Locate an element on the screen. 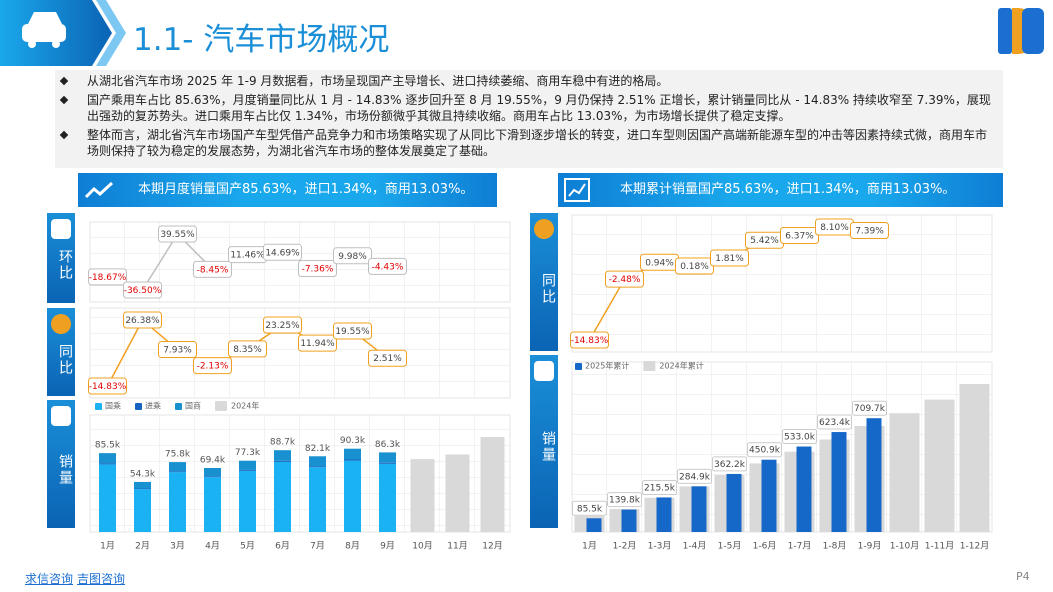  header-chevron is located at coordinates (111, 33).